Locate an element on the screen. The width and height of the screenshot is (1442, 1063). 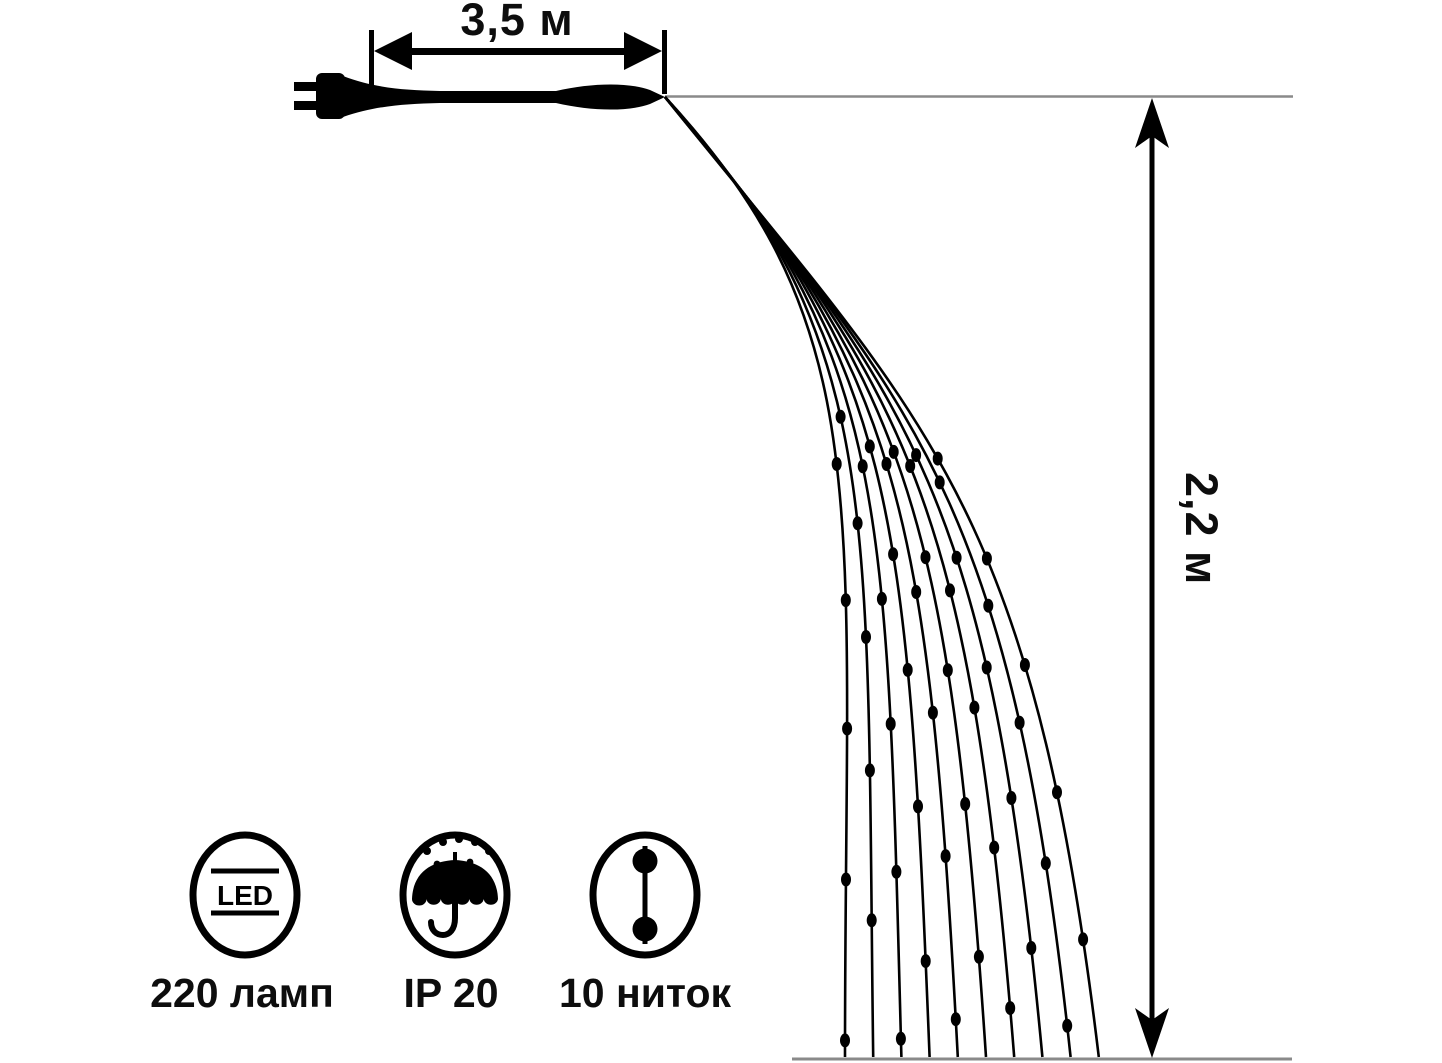
dimension-shaft is located at coordinates (518, 51).